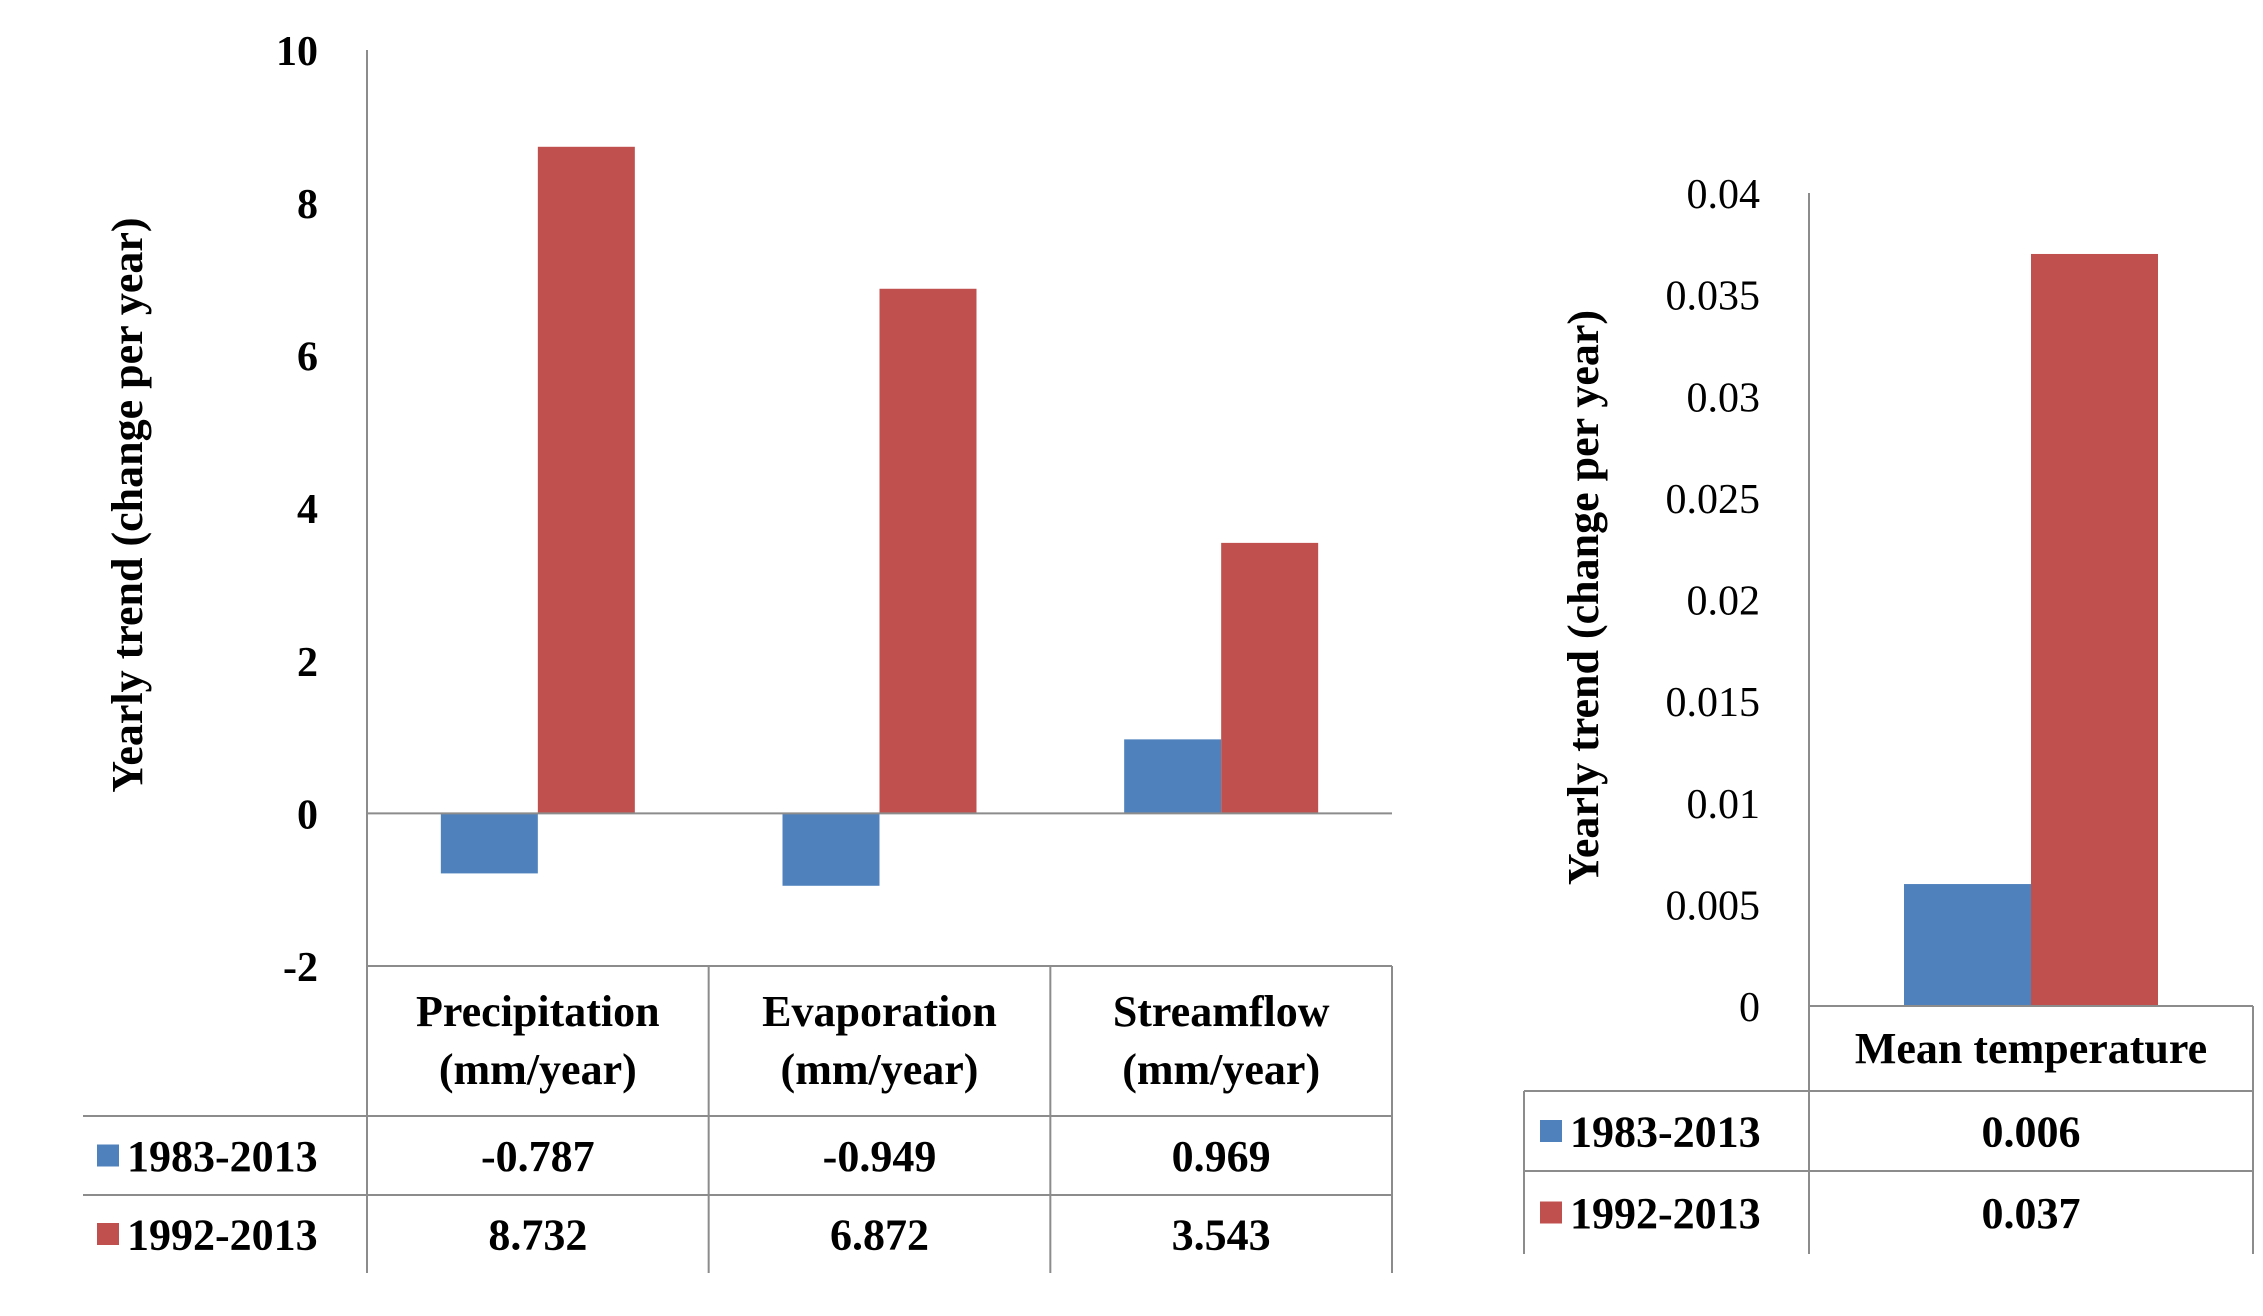 The height and width of the screenshot is (1316, 2263). I want to click on data-label: -0.787, so click(538, 1156).